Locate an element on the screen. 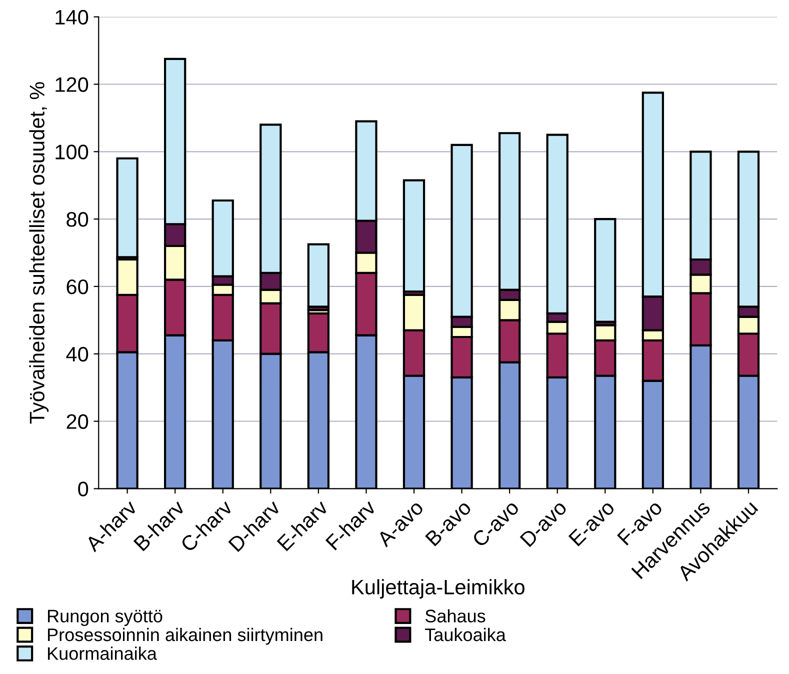 The width and height of the screenshot is (789, 674). legend-label: Rungon syöttö is located at coordinates (105, 618).